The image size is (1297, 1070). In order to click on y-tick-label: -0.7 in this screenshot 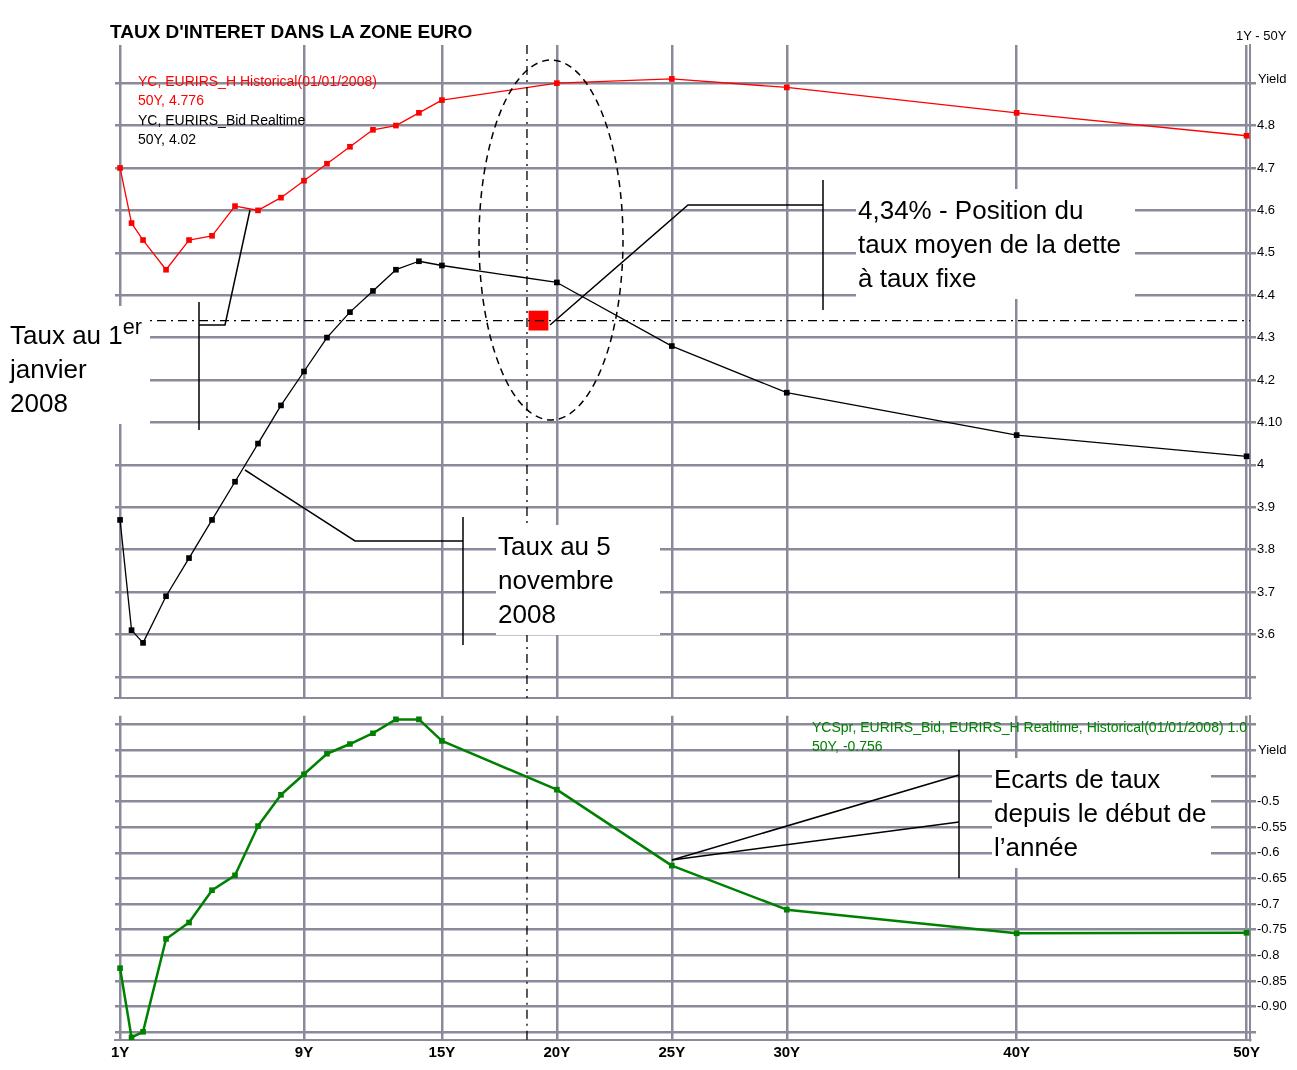, I will do `click(1268, 903)`.